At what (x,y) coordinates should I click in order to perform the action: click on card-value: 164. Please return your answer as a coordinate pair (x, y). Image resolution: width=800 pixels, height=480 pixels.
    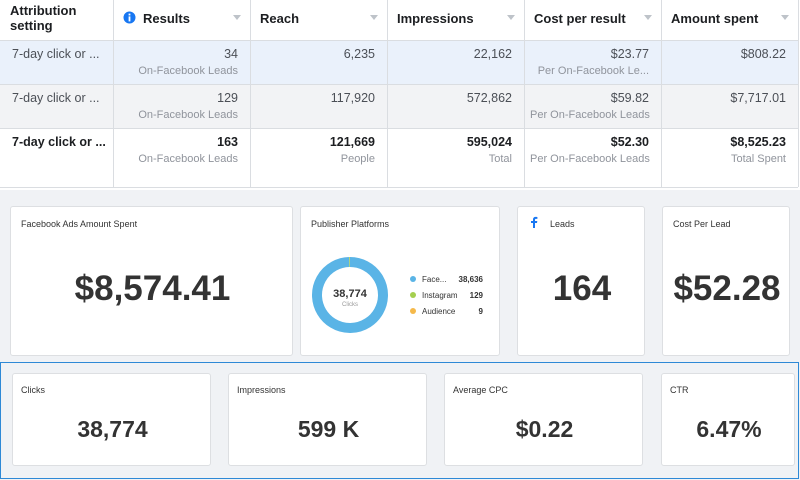
    Looking at the image, I should click on (582, 288).